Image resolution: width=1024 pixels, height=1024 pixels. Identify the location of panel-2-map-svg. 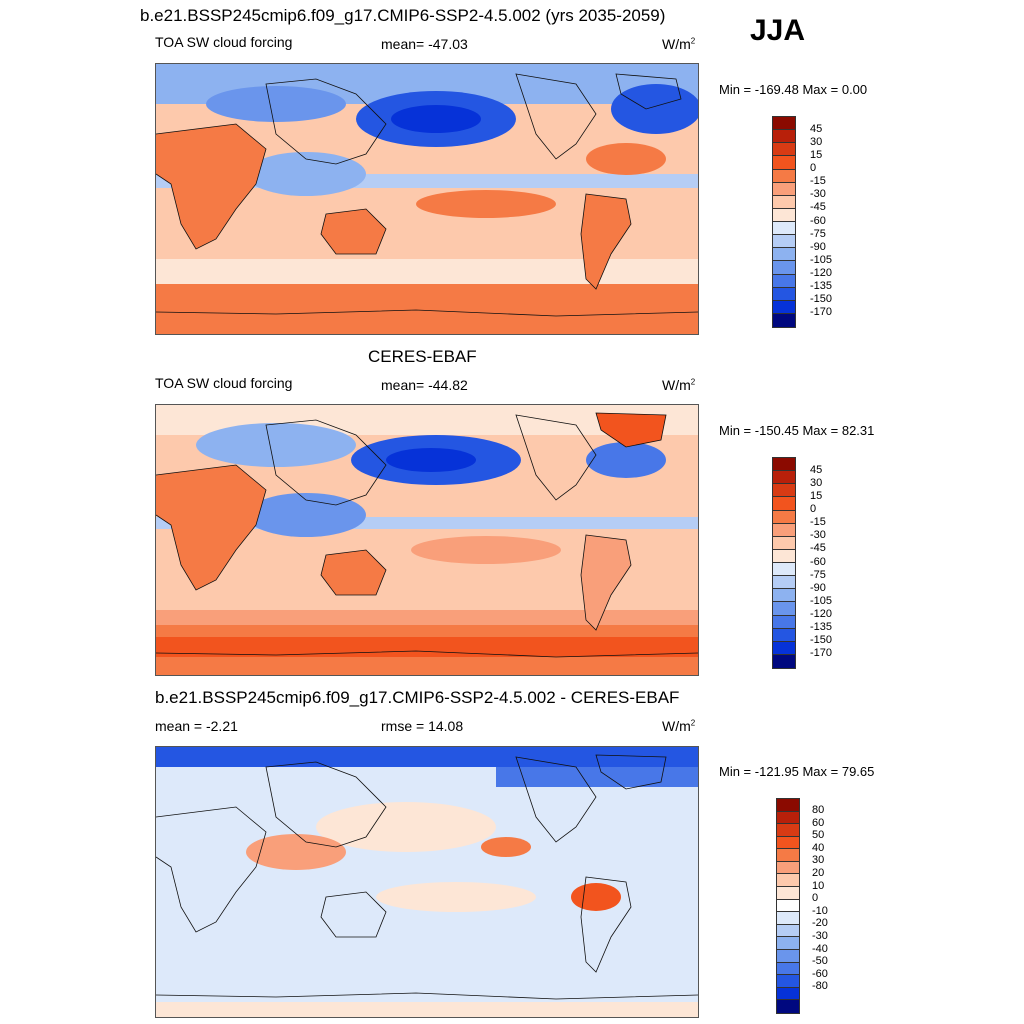
(427, 540).